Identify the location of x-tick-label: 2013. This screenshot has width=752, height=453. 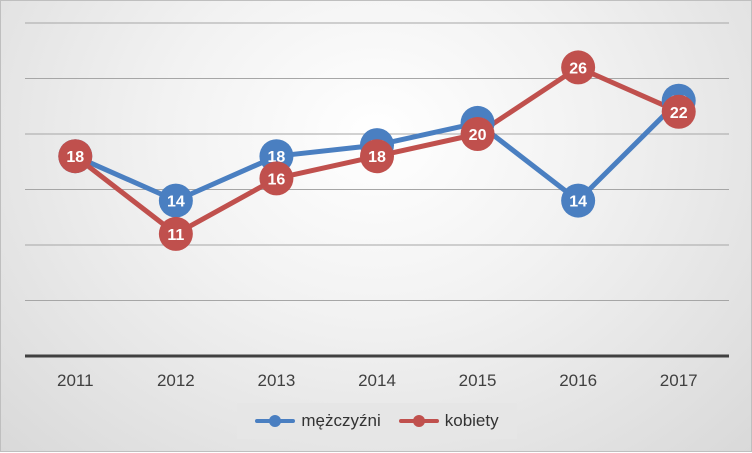
(277, 380).